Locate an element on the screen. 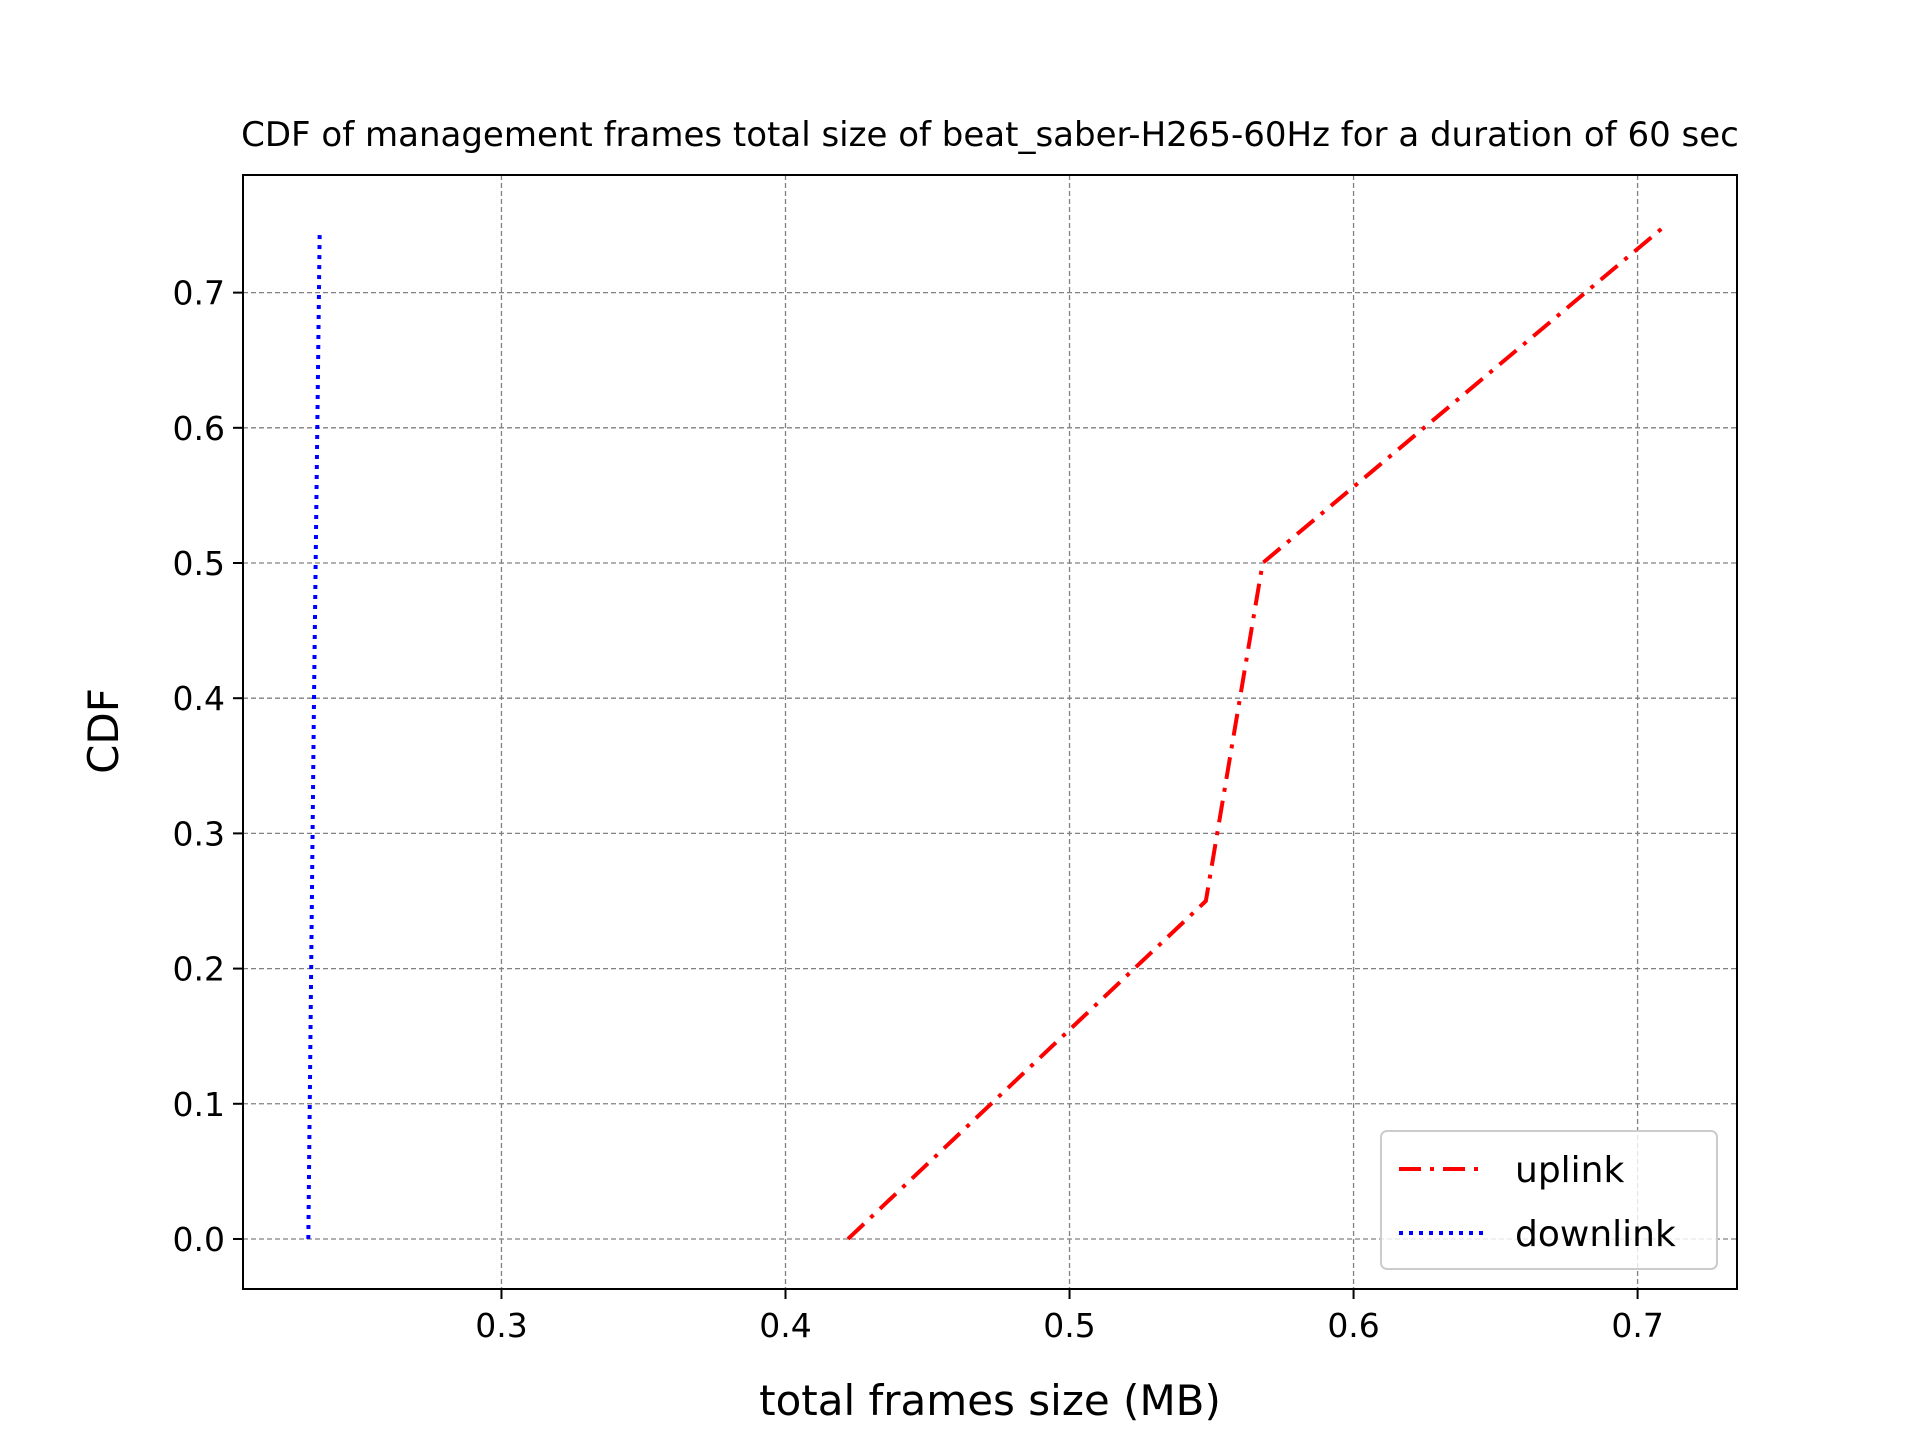  x-axis-label: total frames size (MB) is located at coordinates (990, 1400).